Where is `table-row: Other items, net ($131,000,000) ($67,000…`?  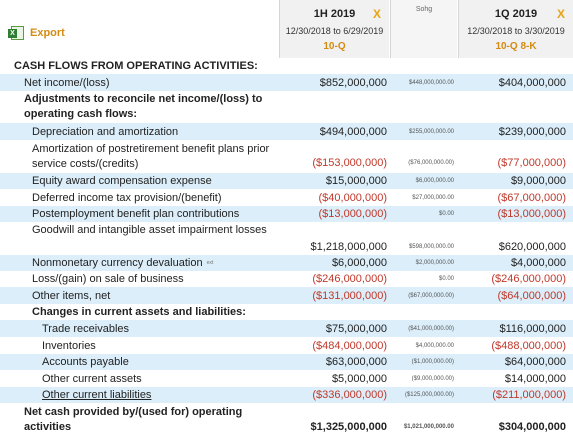 table-row: Other items, net ($131,000,000) ($67,000… is located at coordinates (286, 295).